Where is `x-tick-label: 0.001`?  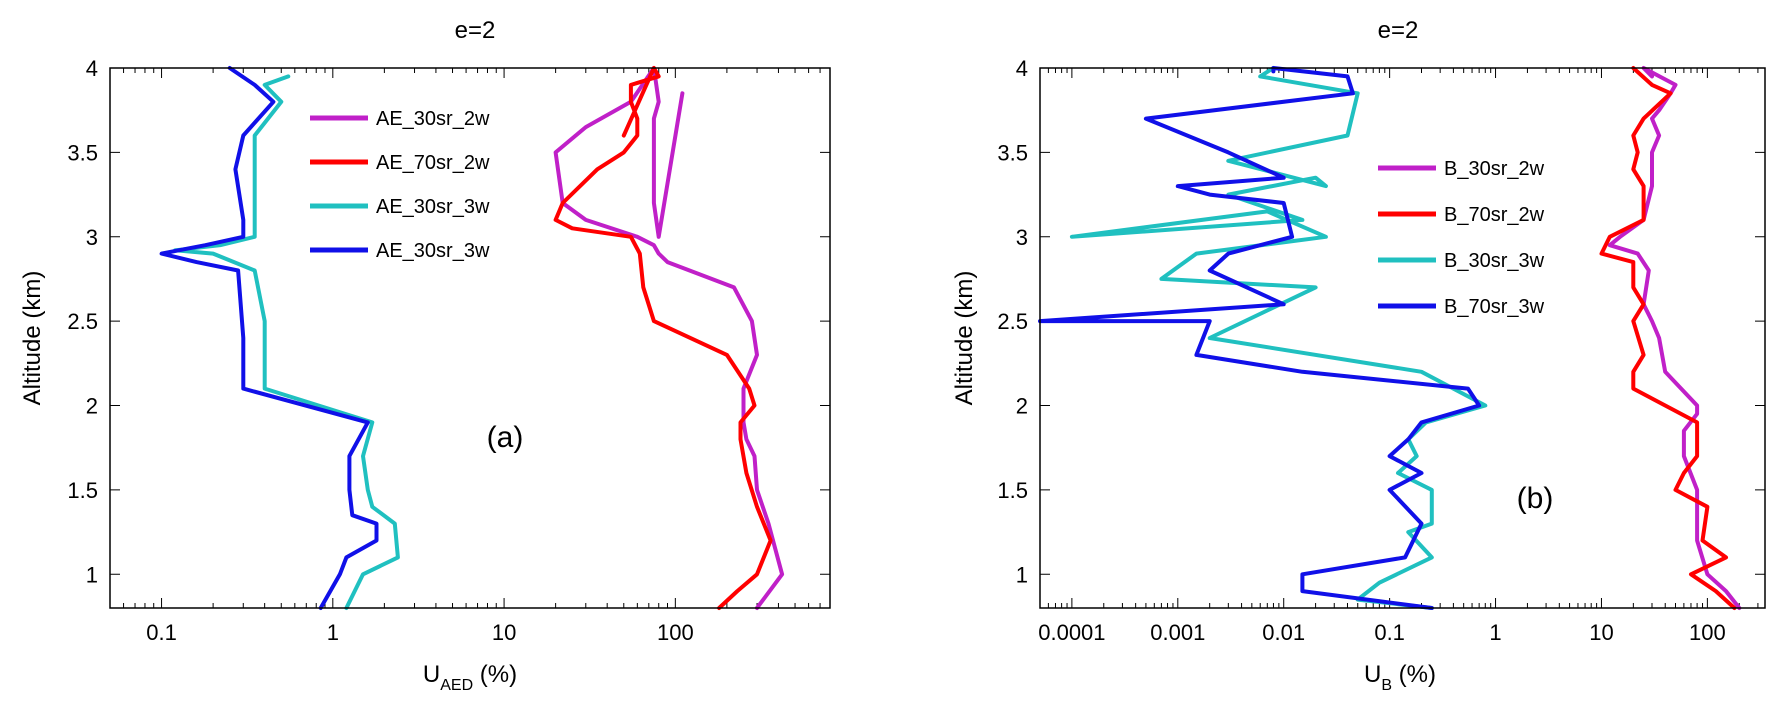
x-tick-label: 0.001 is located at coordinates (1177, 632).